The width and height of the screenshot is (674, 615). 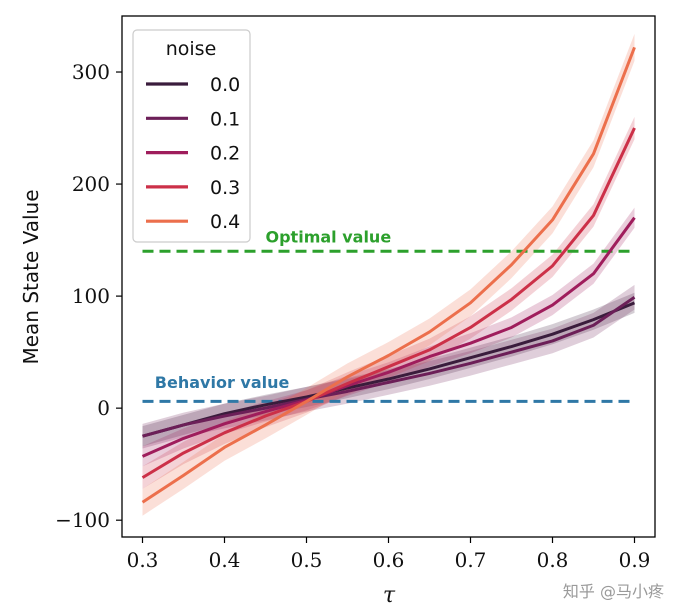 What do you see at coordinates (103, 408) in the screenshot?
I see `y-tick-label: 0` at bounding box center [103, 408].